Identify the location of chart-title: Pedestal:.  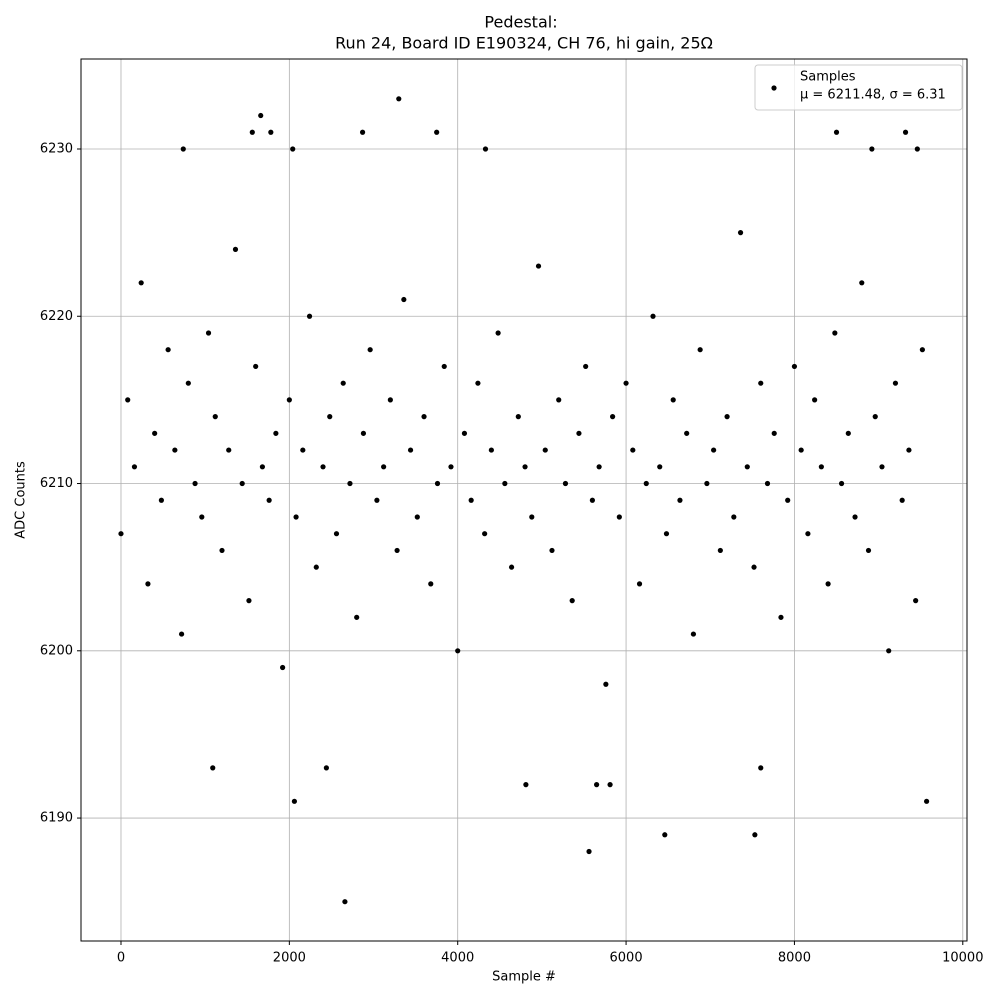
(520, 22).